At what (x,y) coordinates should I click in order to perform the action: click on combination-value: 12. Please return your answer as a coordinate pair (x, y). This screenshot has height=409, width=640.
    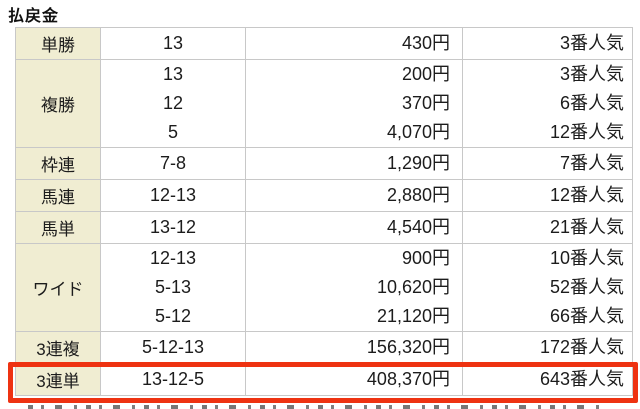
    Looking at the image, I should click on (173, 103).